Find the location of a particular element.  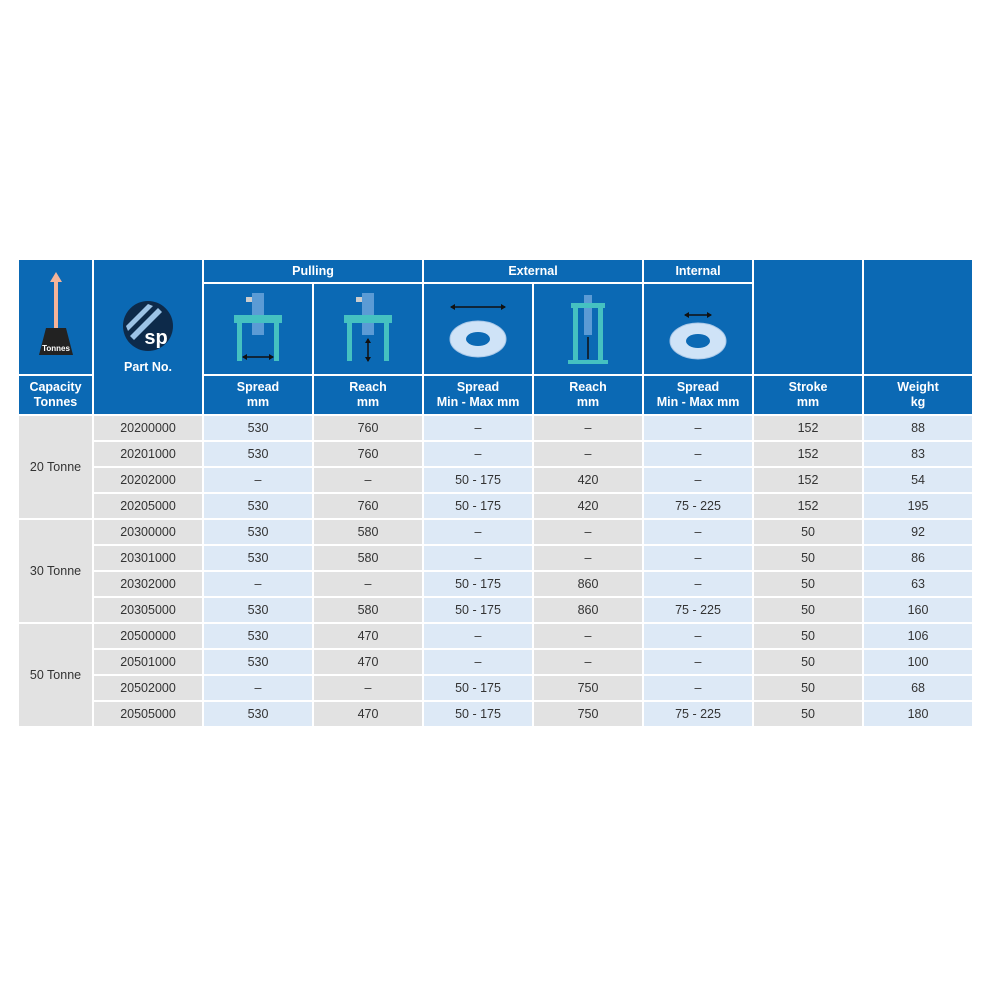

pulling-spread-icon-cell is located at coordinates (258, 329).